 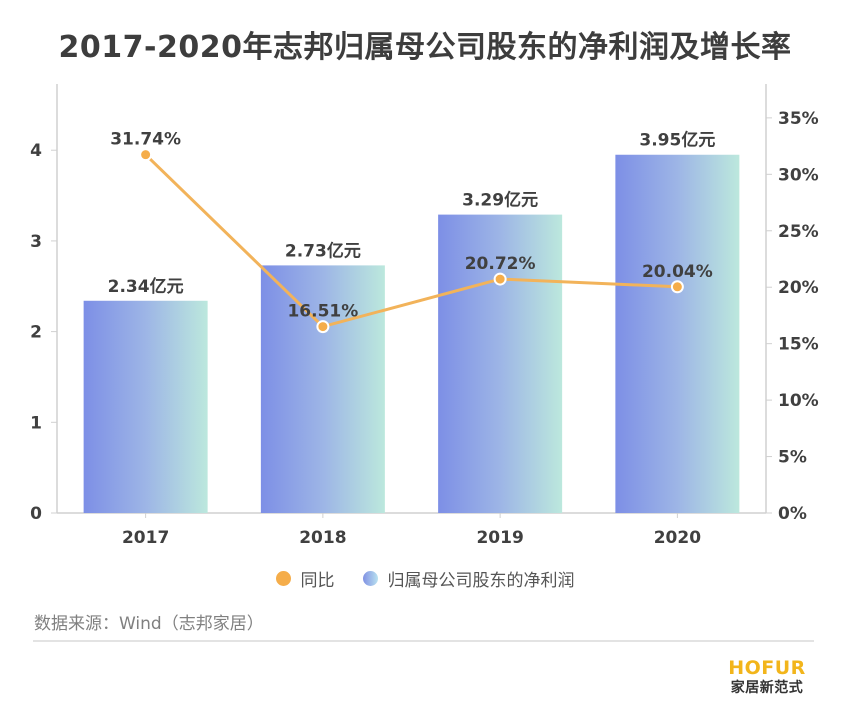 What do you see at coordinates (322, 538) in the screenshot?
I see `x-tick-label: 2018` at bounding box center [322, 538].